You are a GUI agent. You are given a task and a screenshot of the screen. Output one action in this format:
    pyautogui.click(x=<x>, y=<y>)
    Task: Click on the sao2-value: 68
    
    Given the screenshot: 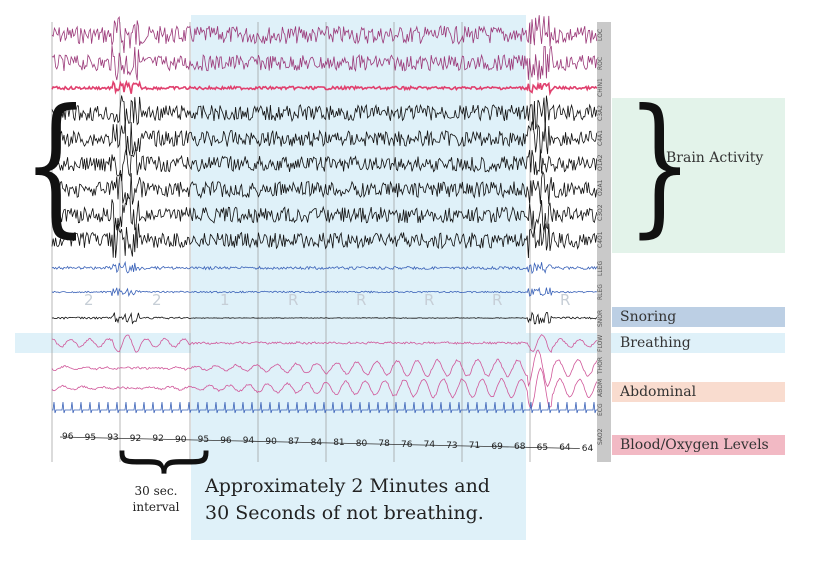 What is the action you would take?
    pyautogui.click(x=520, y=447)
    